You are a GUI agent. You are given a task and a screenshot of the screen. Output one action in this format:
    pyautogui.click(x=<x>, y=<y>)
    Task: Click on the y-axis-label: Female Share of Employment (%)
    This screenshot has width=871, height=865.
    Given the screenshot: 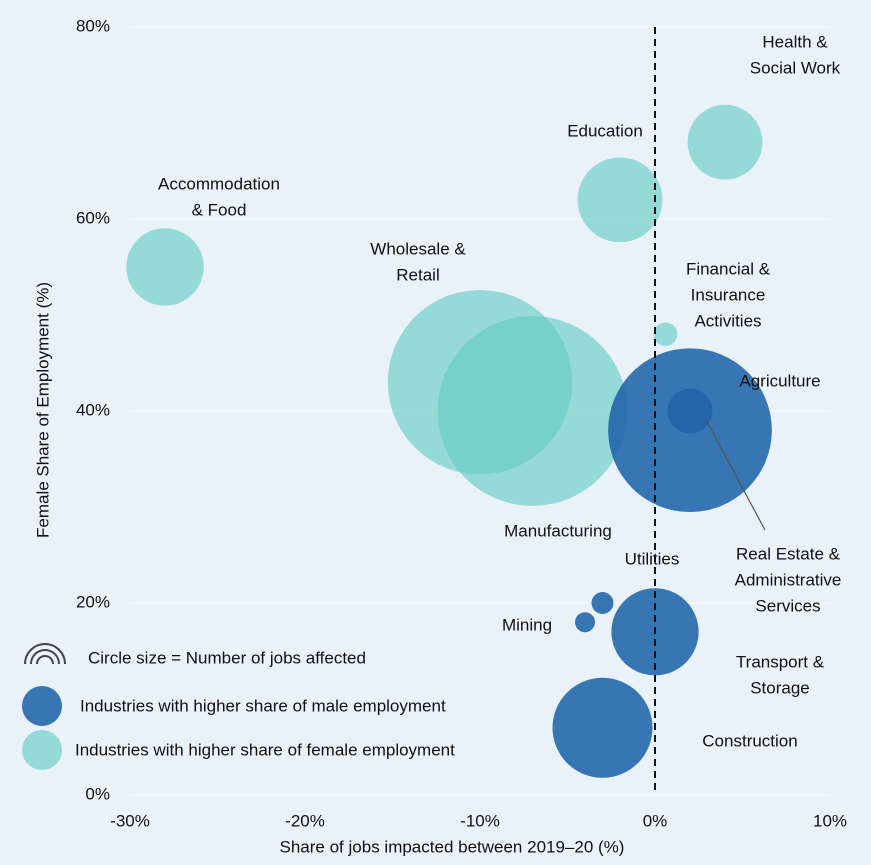 What is the action you would take?
    pyautogui.click(x=42, y=410)
    